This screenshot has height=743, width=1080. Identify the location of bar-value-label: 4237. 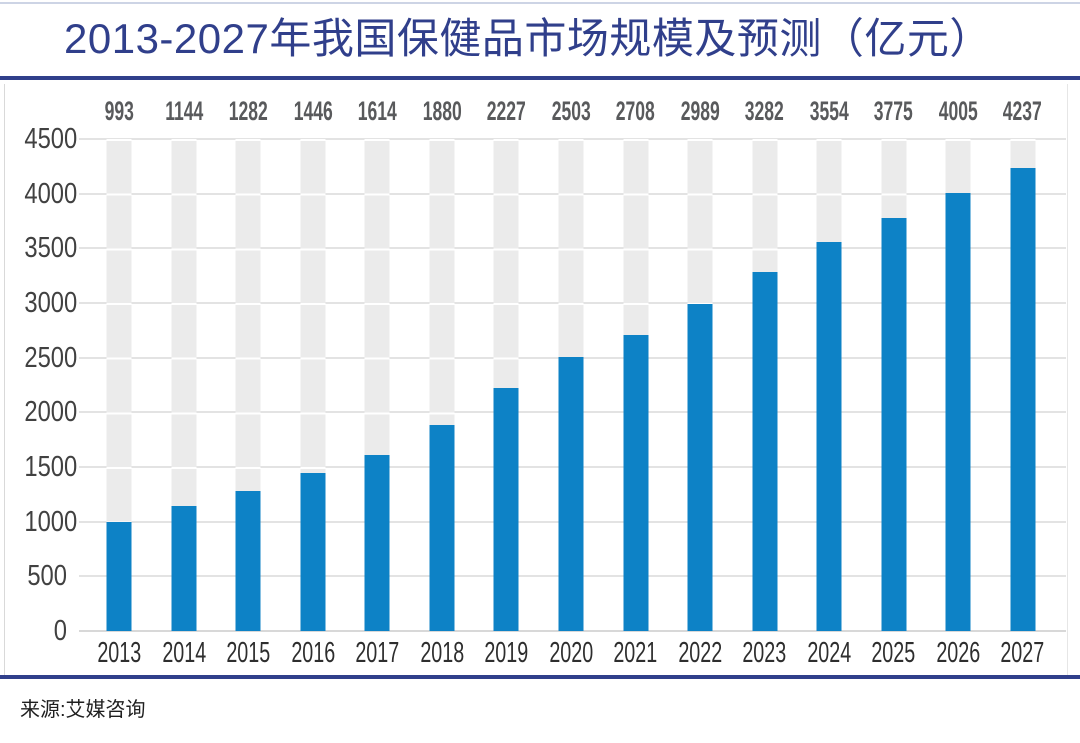
(1023, 111).